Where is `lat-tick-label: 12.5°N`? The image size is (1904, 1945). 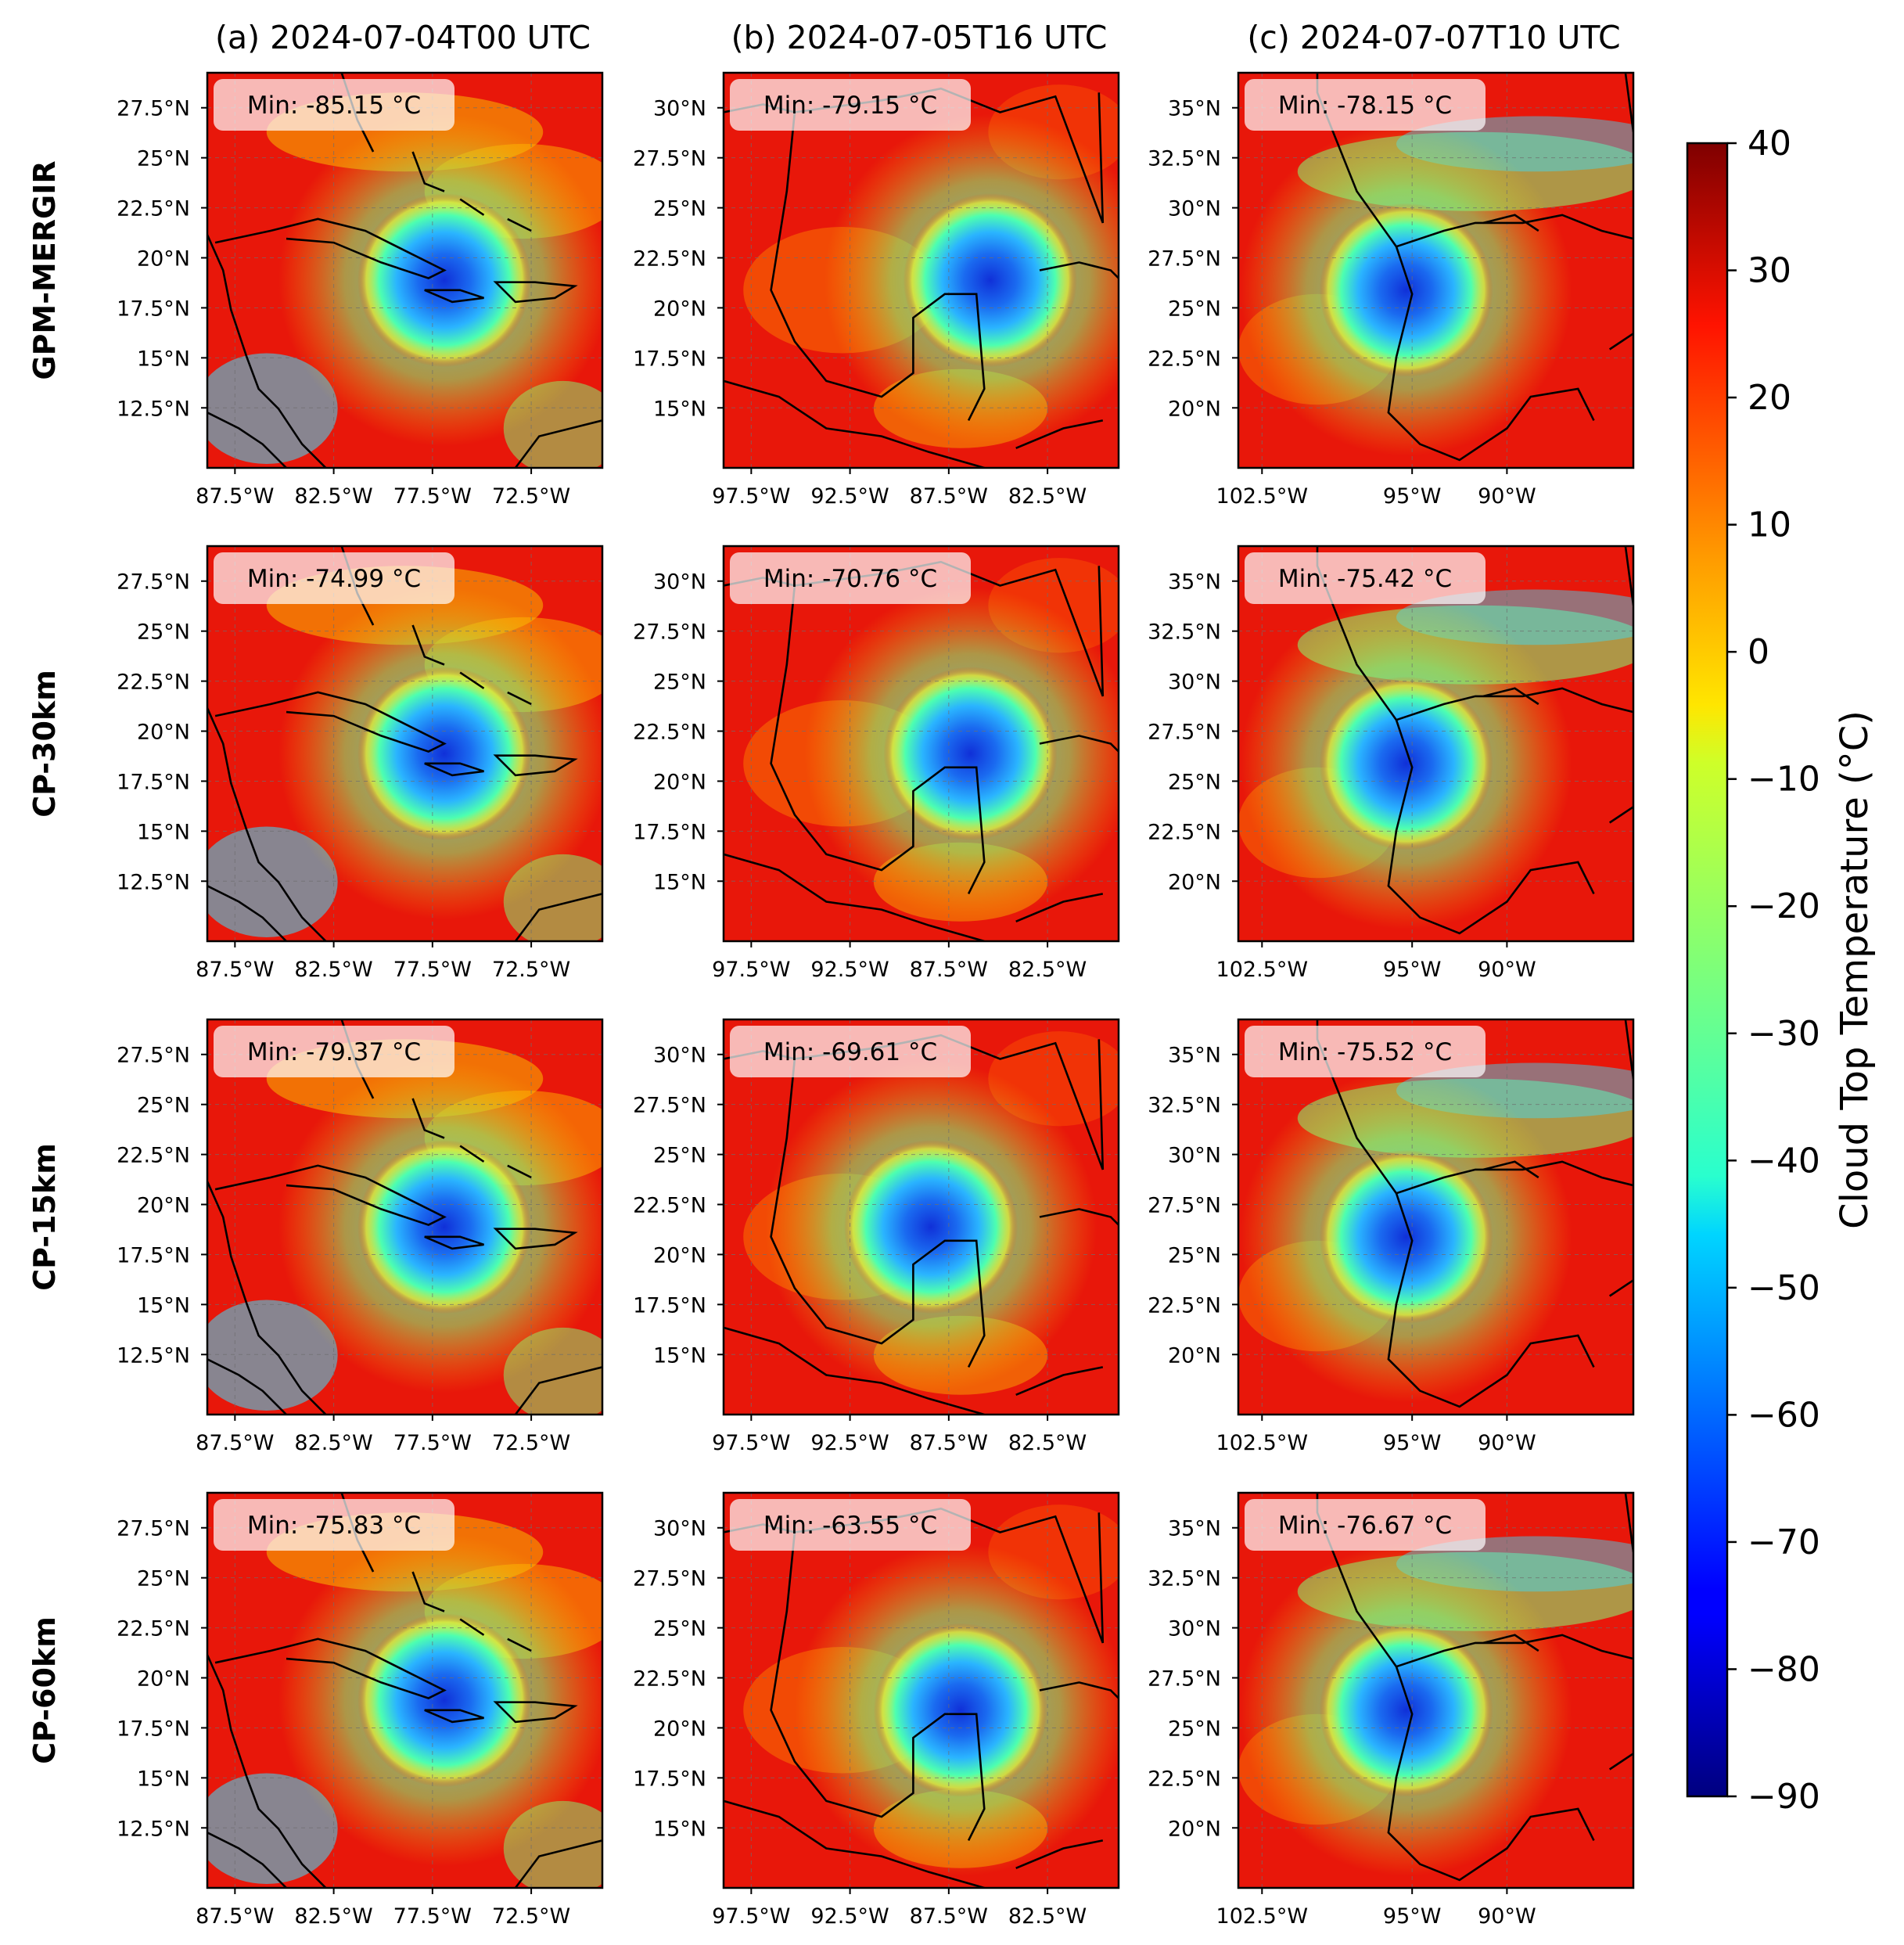
lat-tick-label: 12.5°N is located at coordinates (153, 409).